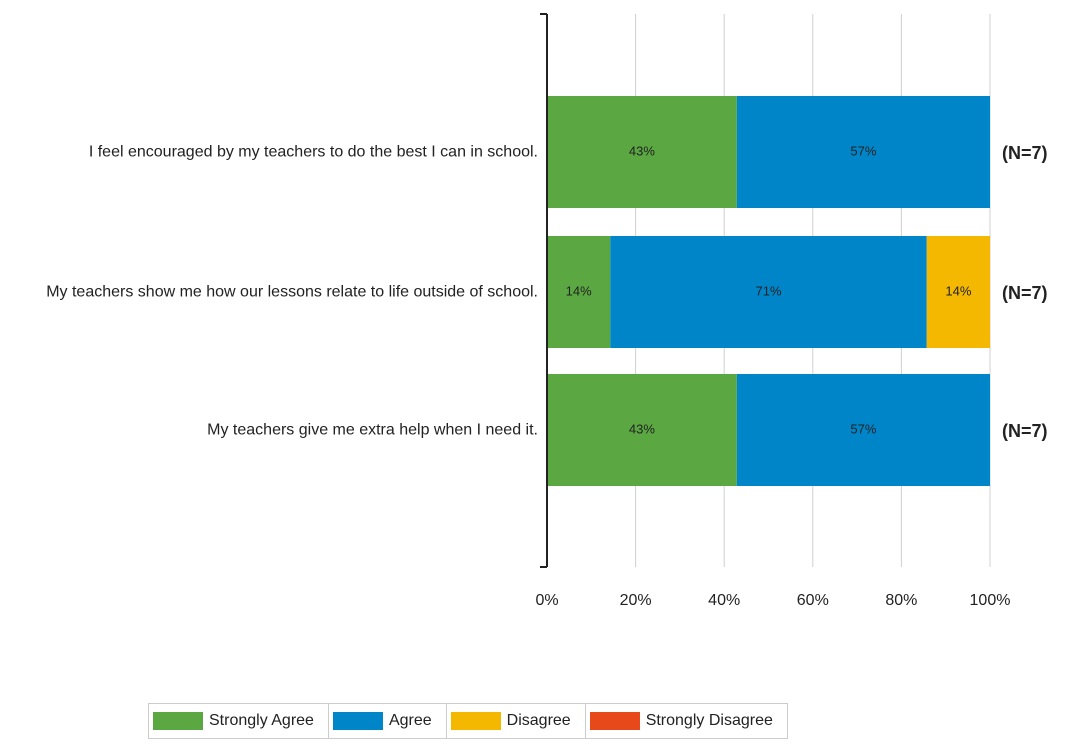 This screenshot has height=745, width=1073. What do you see at coordinates (538, 720) in the screenshot?
I see `legend-label: Disagree` at bounding box center [538, 720].